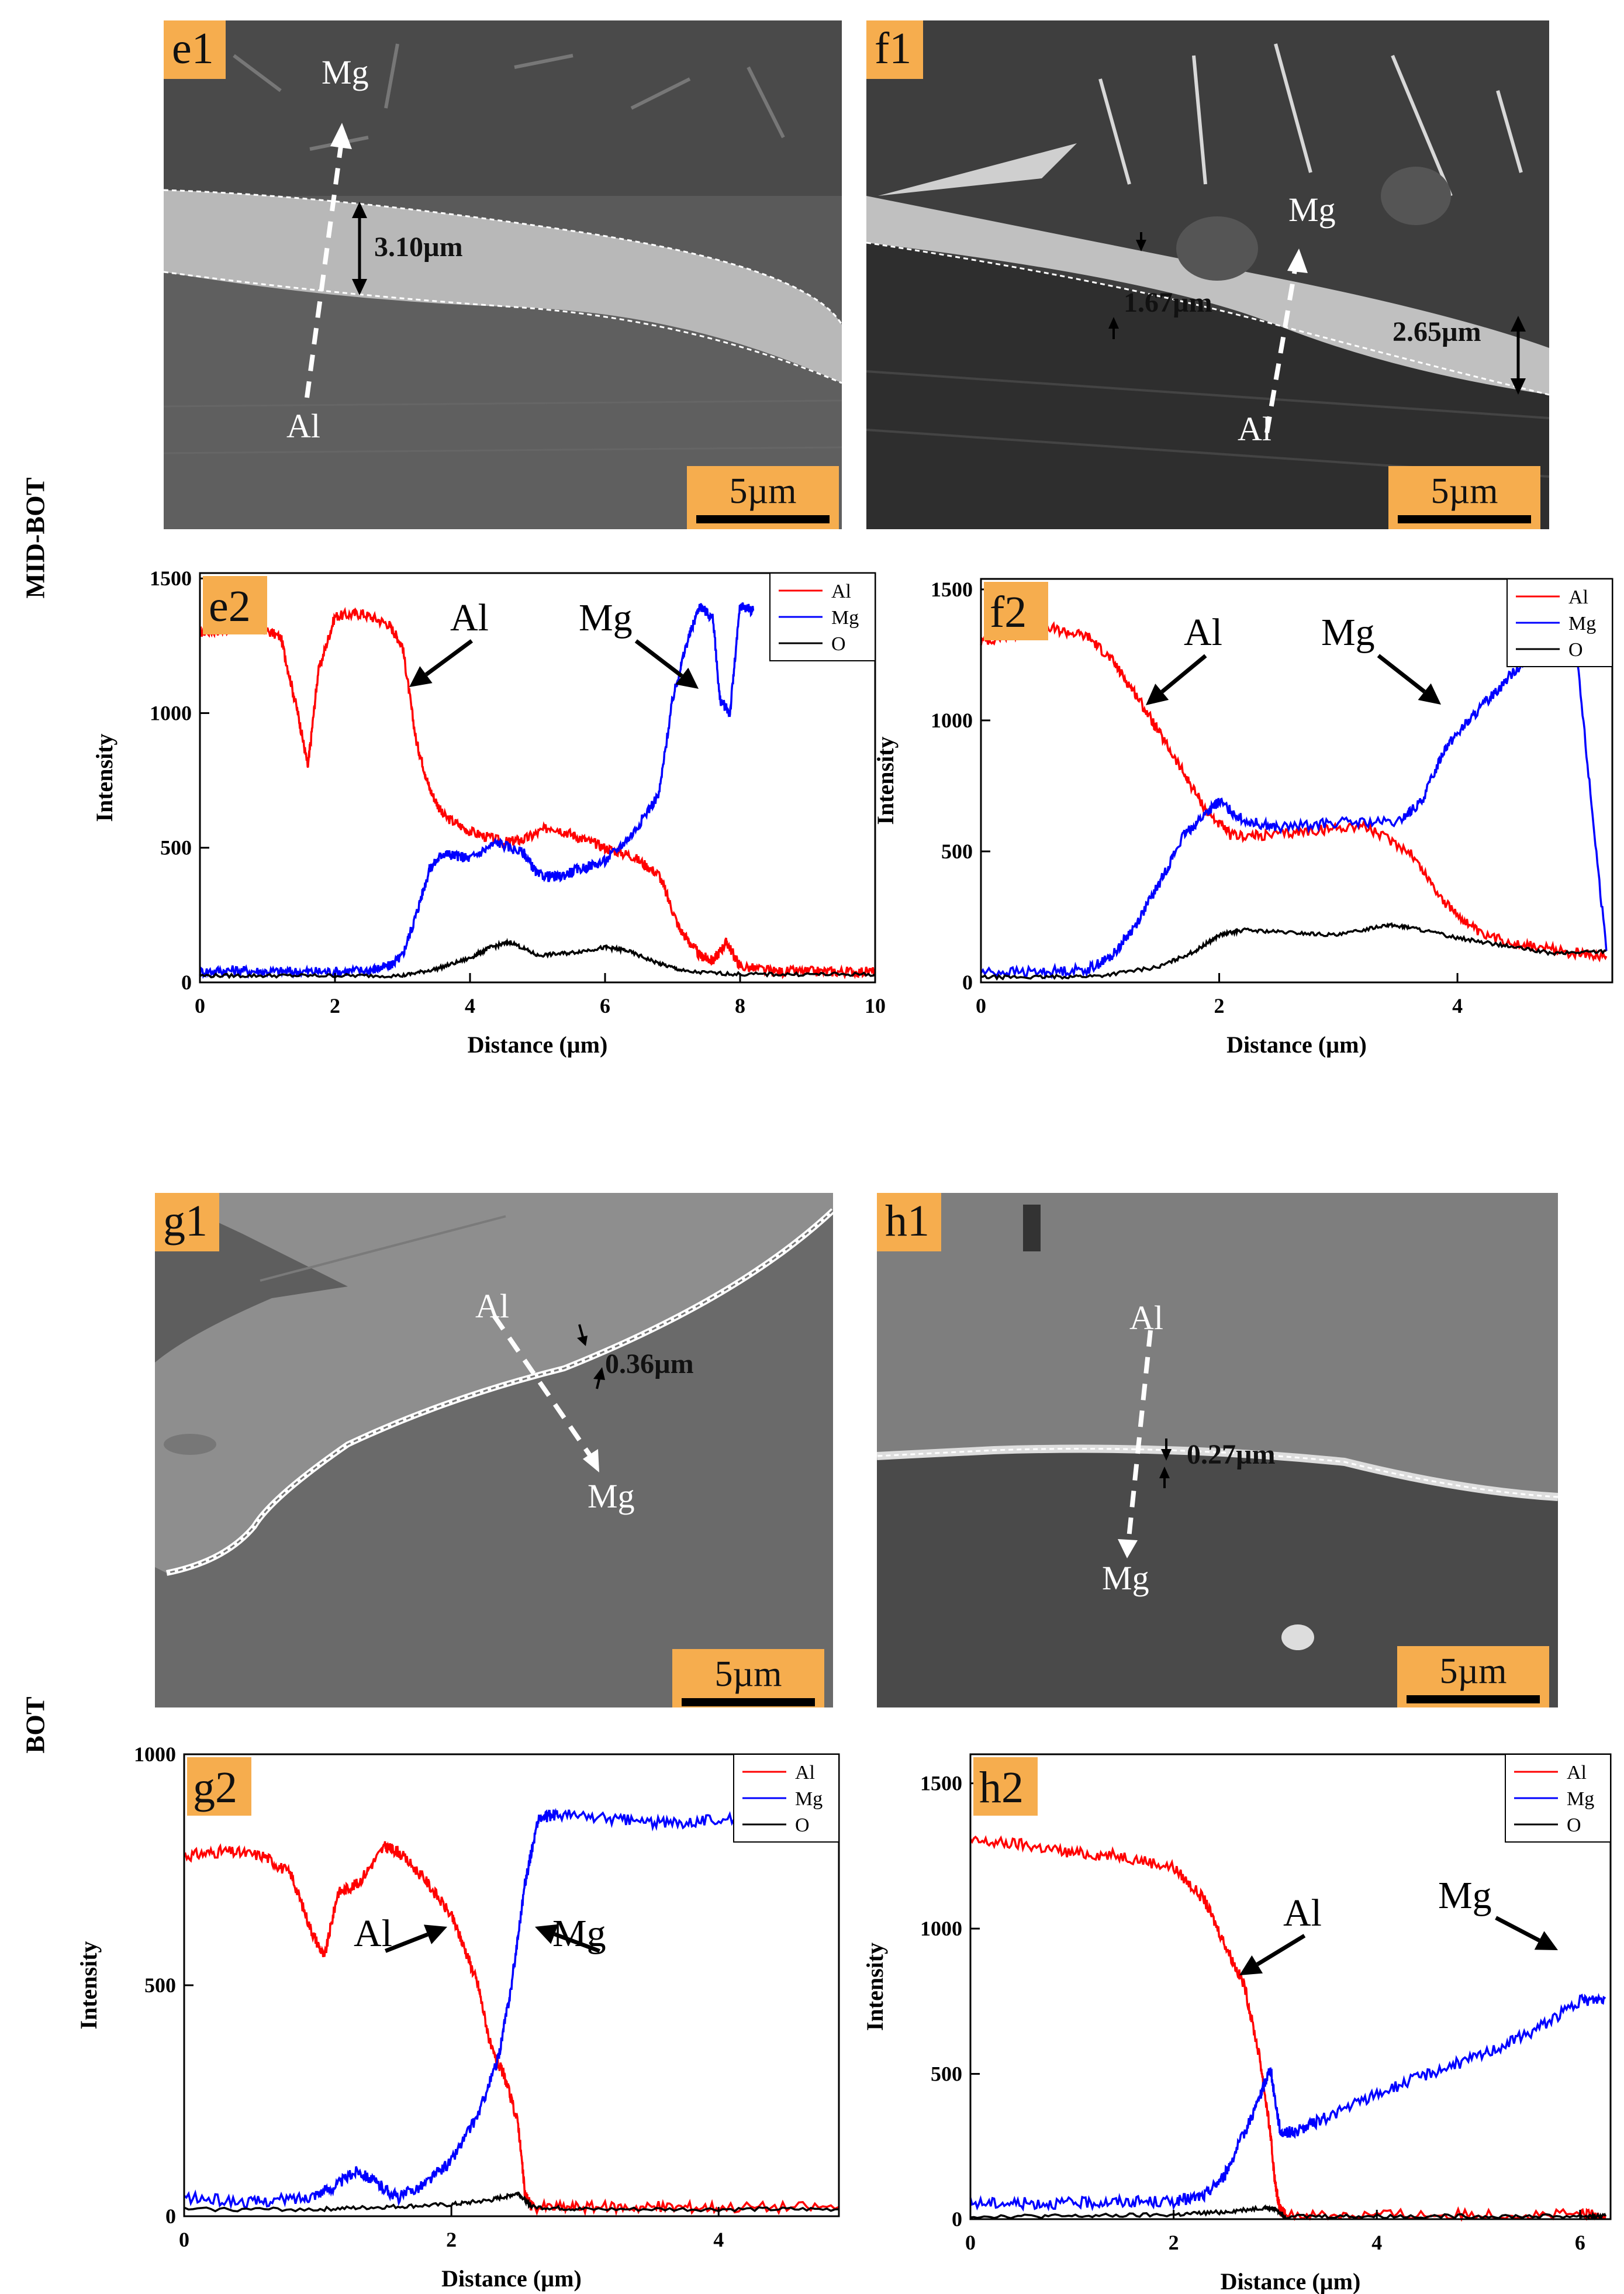  I want to click on thickness-label: 0.27µm, so click(1232, 1454).